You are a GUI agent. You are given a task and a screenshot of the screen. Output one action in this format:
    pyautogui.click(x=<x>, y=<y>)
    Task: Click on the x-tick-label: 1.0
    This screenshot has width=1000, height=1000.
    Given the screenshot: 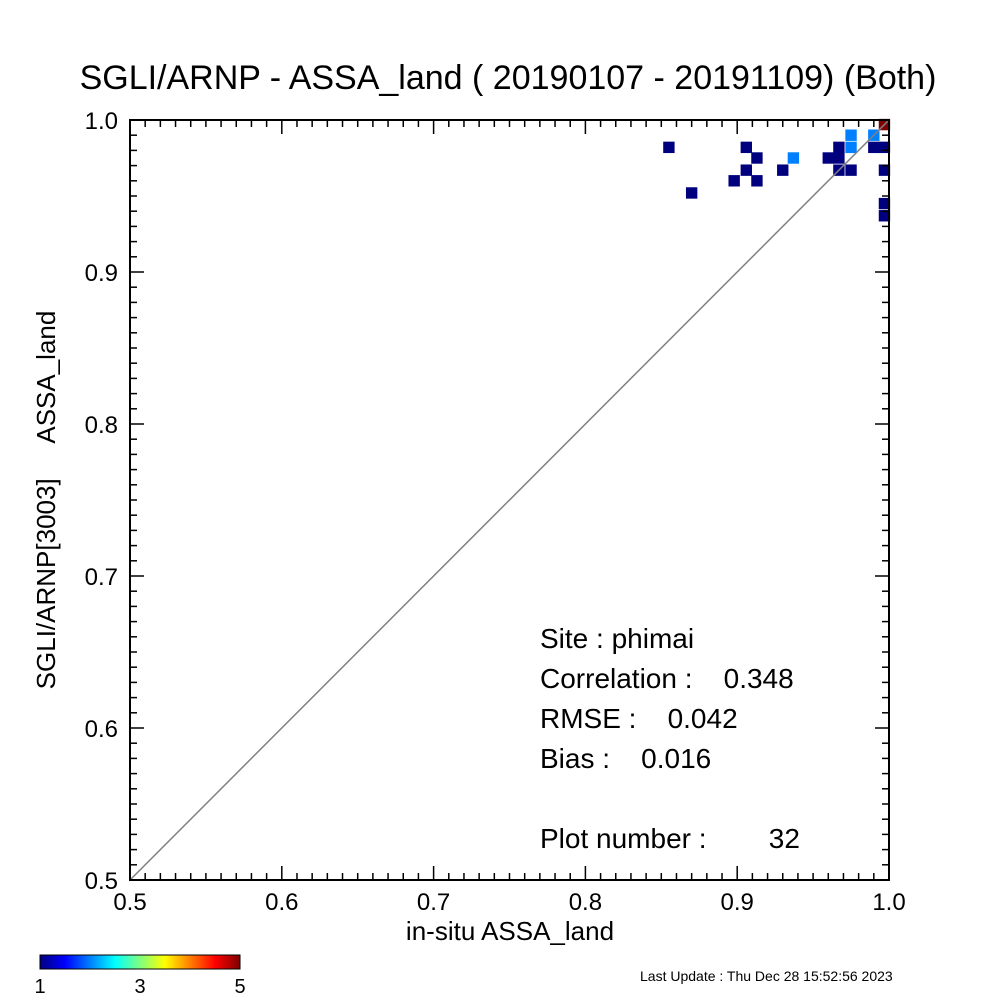 What is the action you would take?
    pyautogui.click(x=888, y=902)
    